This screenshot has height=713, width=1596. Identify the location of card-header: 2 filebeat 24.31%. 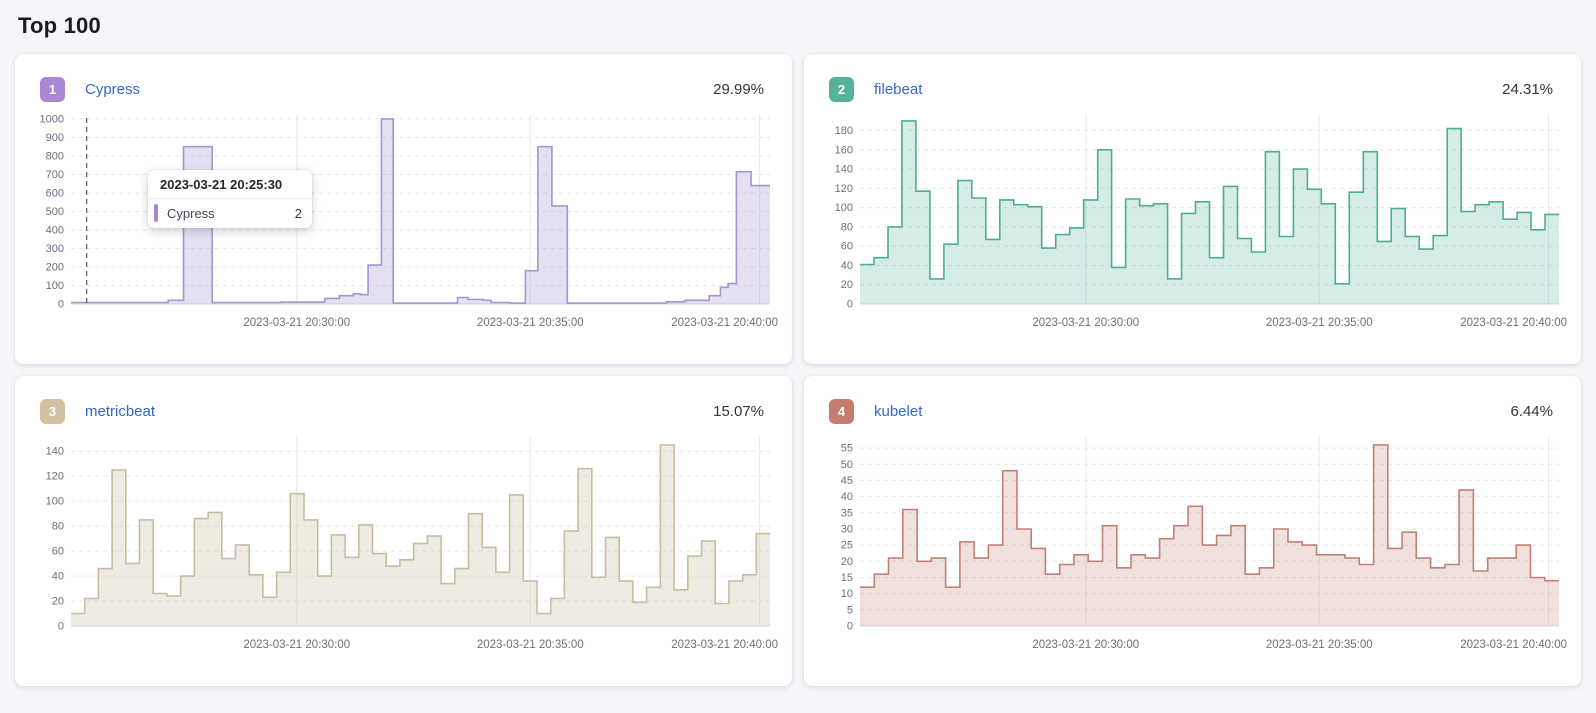
(1192, 78).